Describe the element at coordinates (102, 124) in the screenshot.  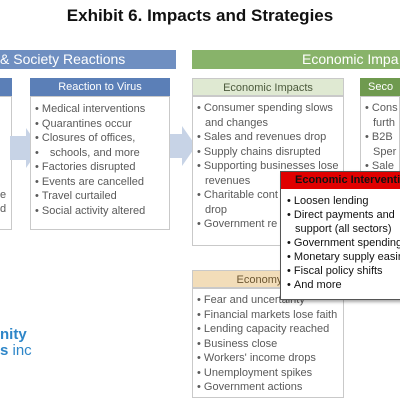
I see `list-item: Quarantines occur` at that location.